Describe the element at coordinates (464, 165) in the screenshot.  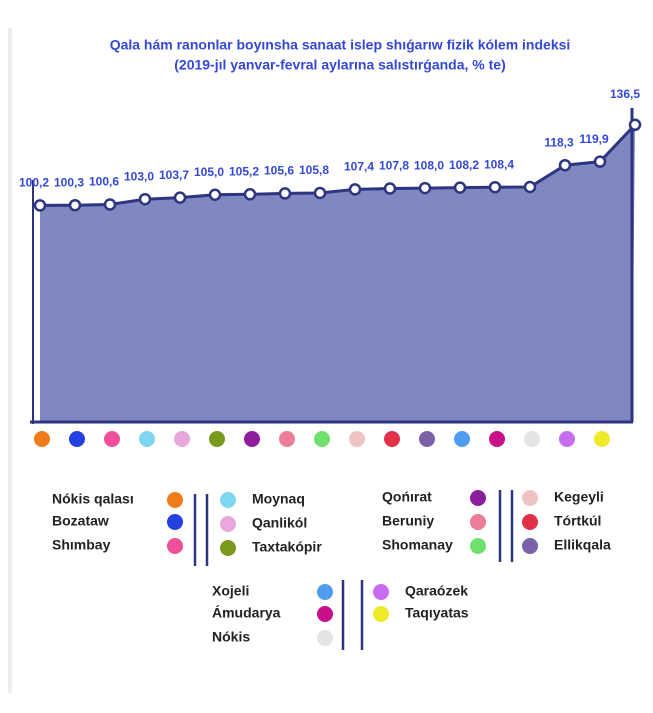
I see `value-label: 108,2` at that location.